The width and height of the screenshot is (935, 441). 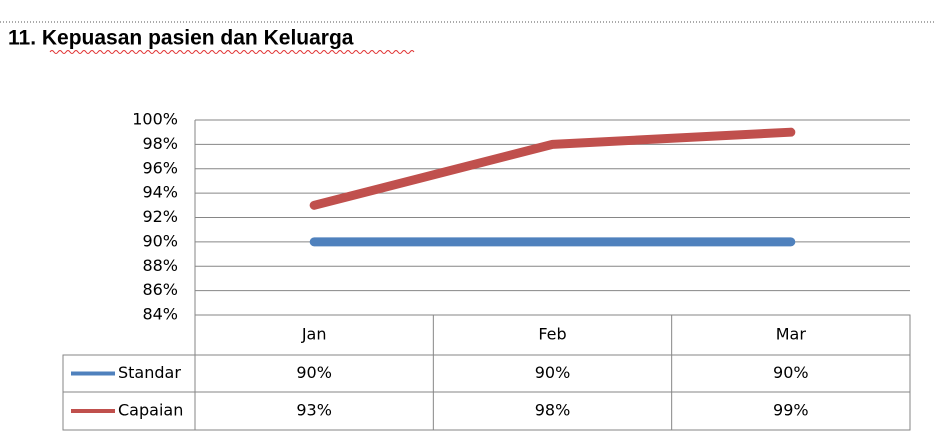 I want to click on series-line, so click(x=552, y=168).